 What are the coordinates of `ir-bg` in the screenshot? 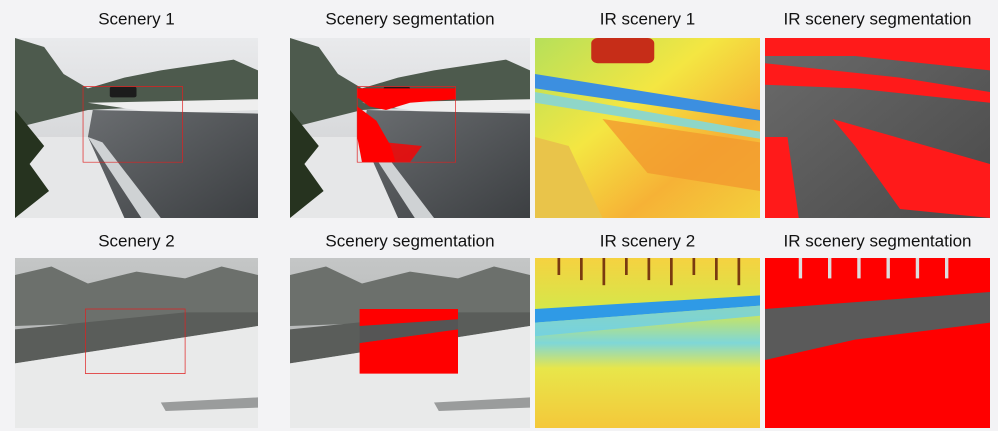 It's located at (647, 343).